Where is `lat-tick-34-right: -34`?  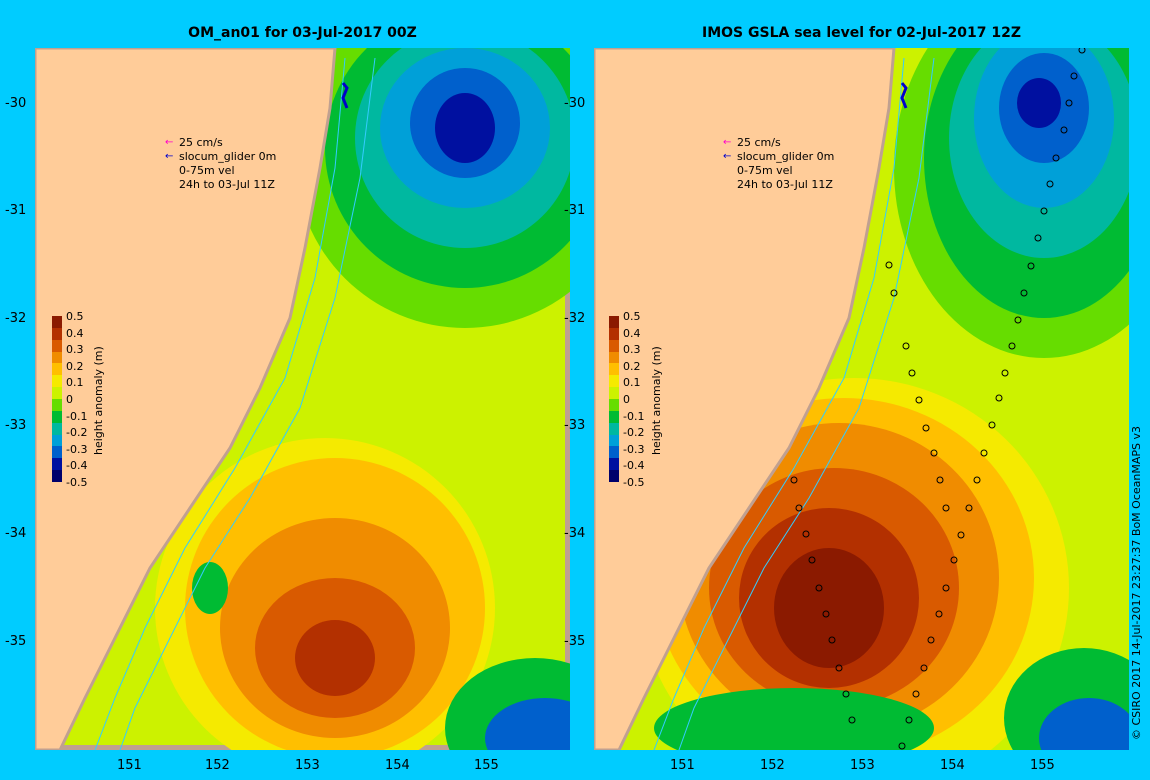 lat-tick-34-right: -34 is located at coordinates (575, 533).